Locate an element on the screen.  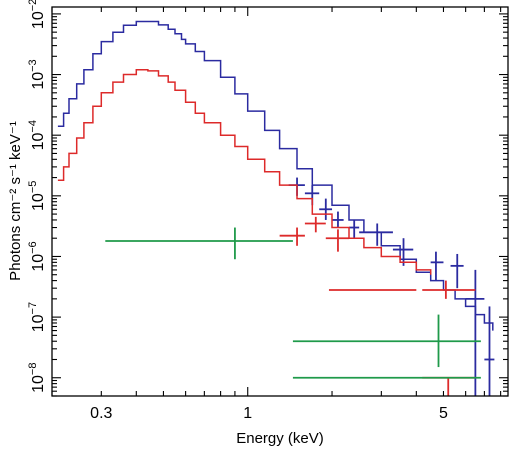
y-tick-label-6: 10−2 is located at coordinates (37, 14).